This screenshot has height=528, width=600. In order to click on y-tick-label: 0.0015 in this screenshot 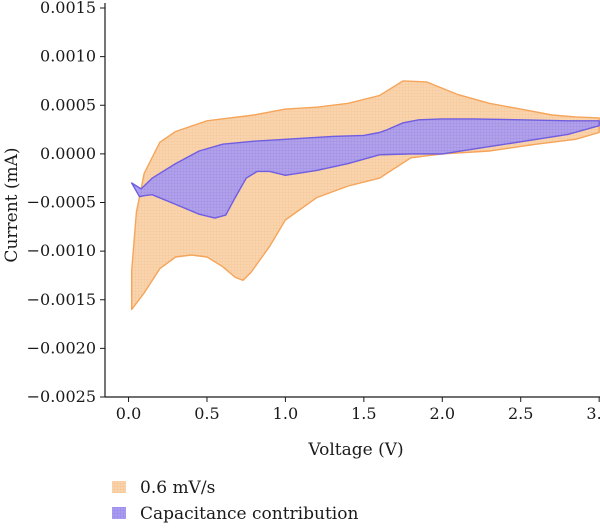, I will do `click(68, 8)`.